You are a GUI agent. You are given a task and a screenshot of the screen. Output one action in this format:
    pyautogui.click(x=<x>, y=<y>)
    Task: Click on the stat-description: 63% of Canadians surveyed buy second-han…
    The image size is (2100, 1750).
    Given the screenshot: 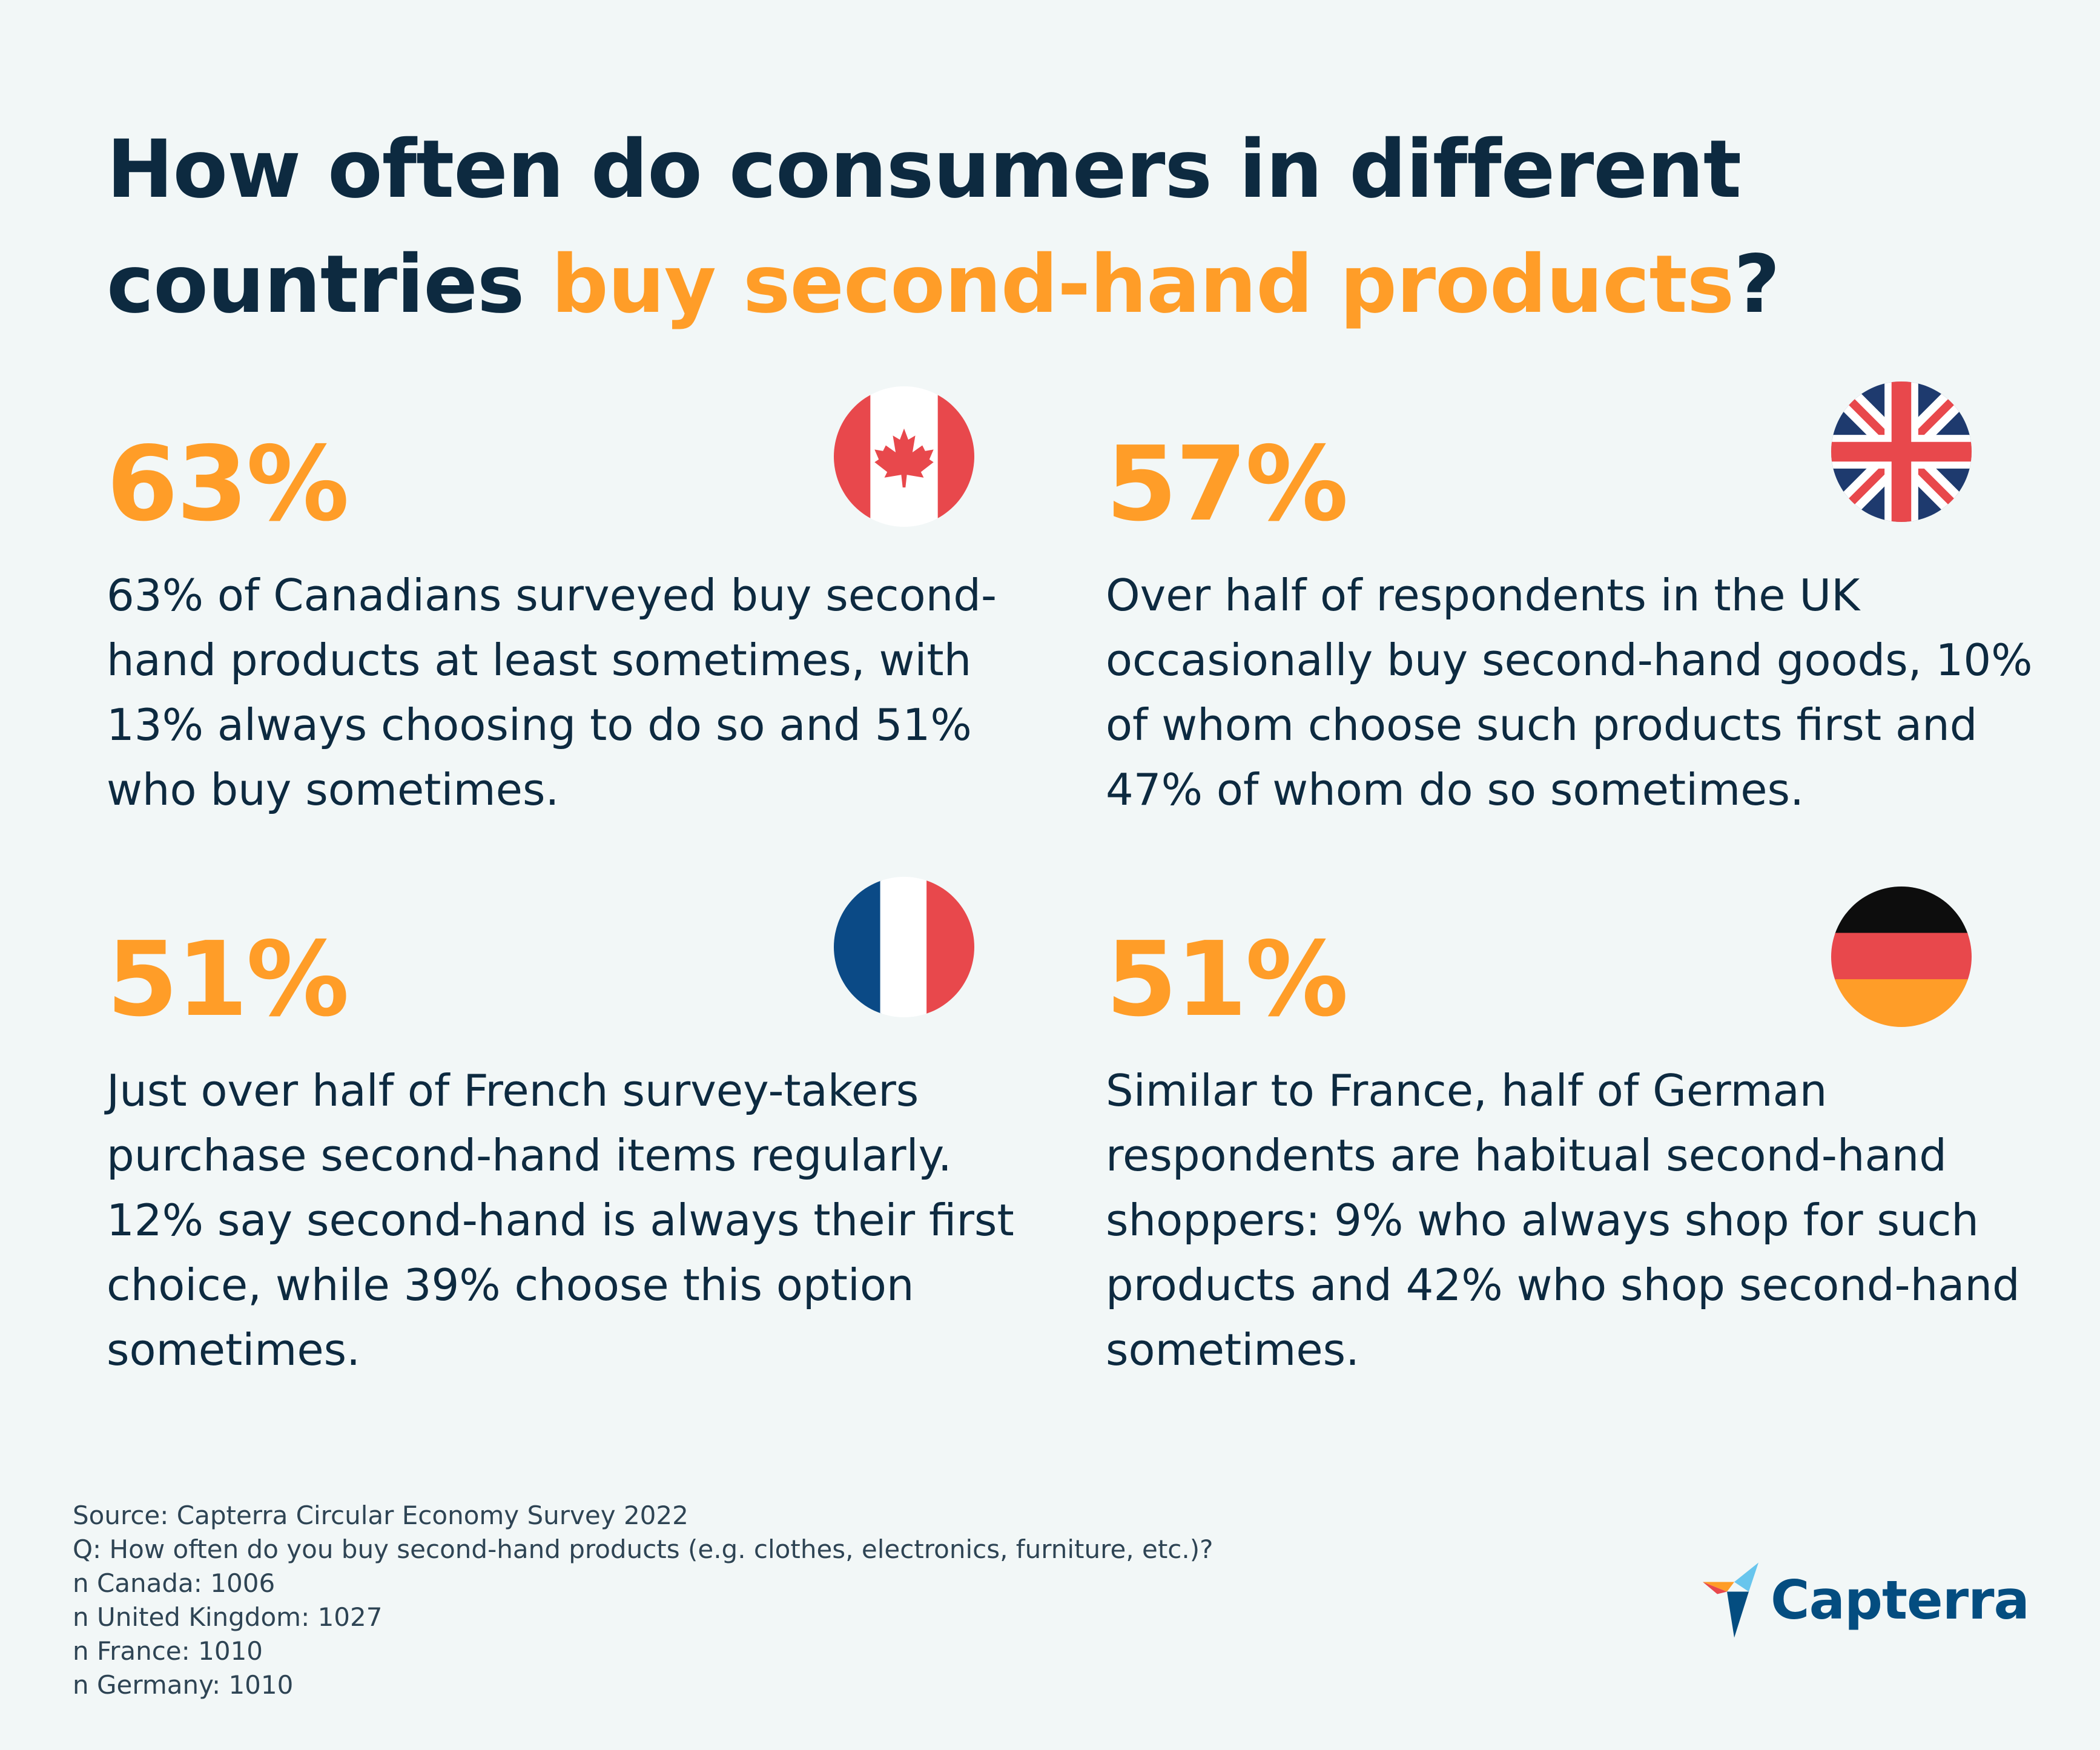 What is the action you would take?
    pyautogui.click(x=552, y=692)
    